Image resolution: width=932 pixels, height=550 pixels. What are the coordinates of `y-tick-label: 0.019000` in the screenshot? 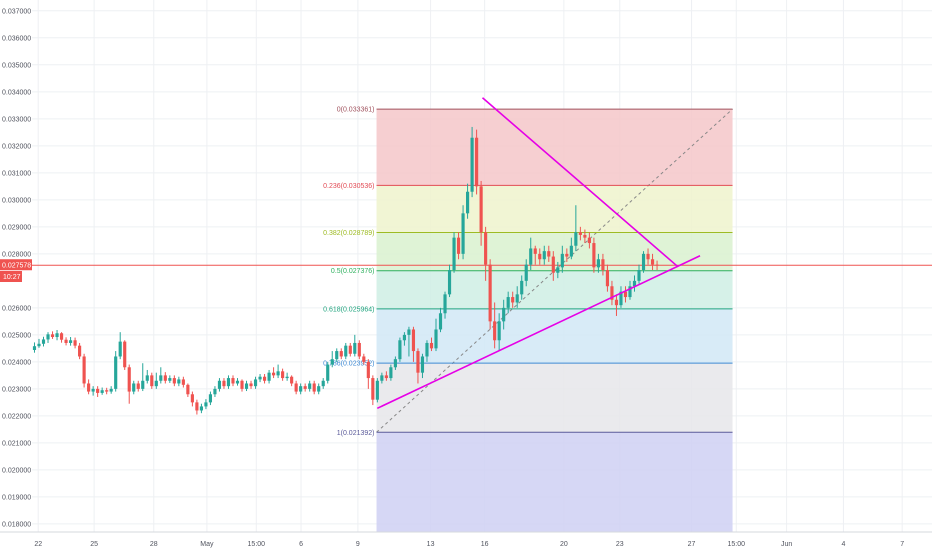 It's located at (16, 497).